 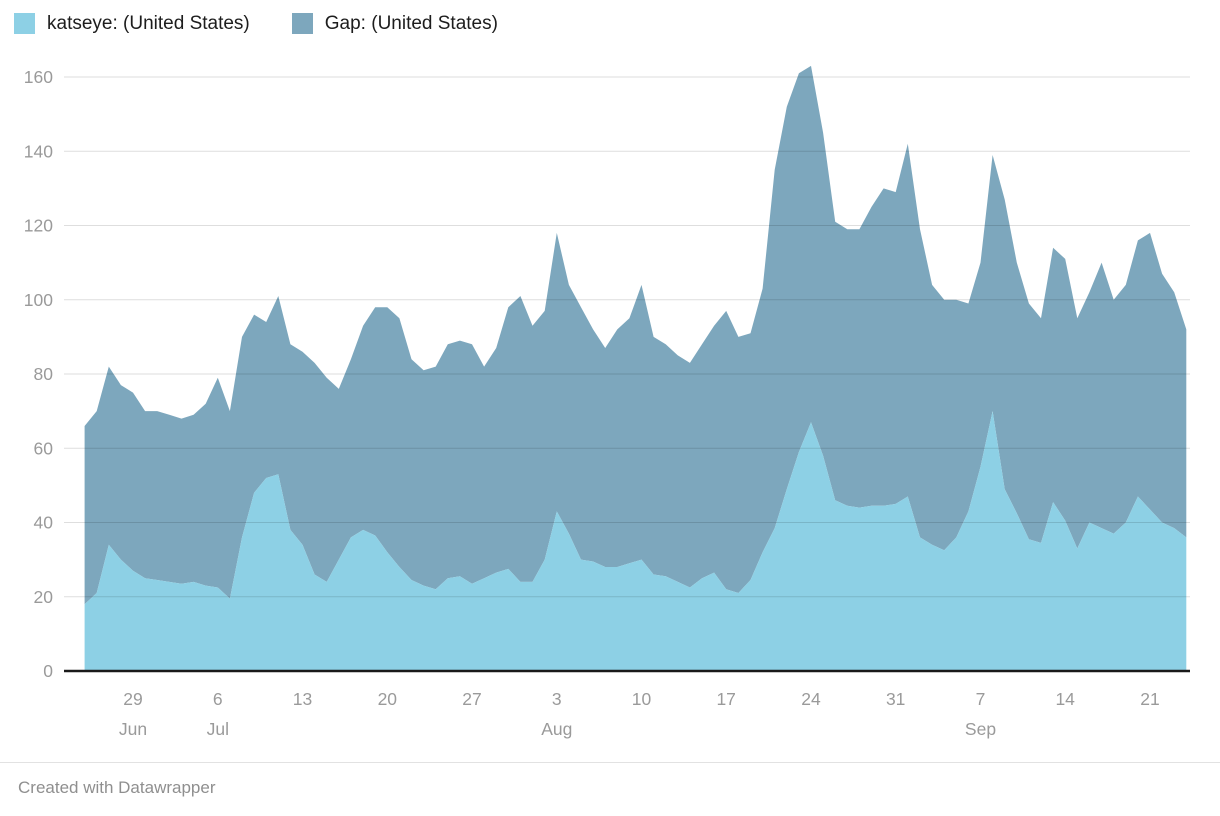 I want to click on datawrapper-credit: Created with Datawrapper, so click(x=117, y=787).